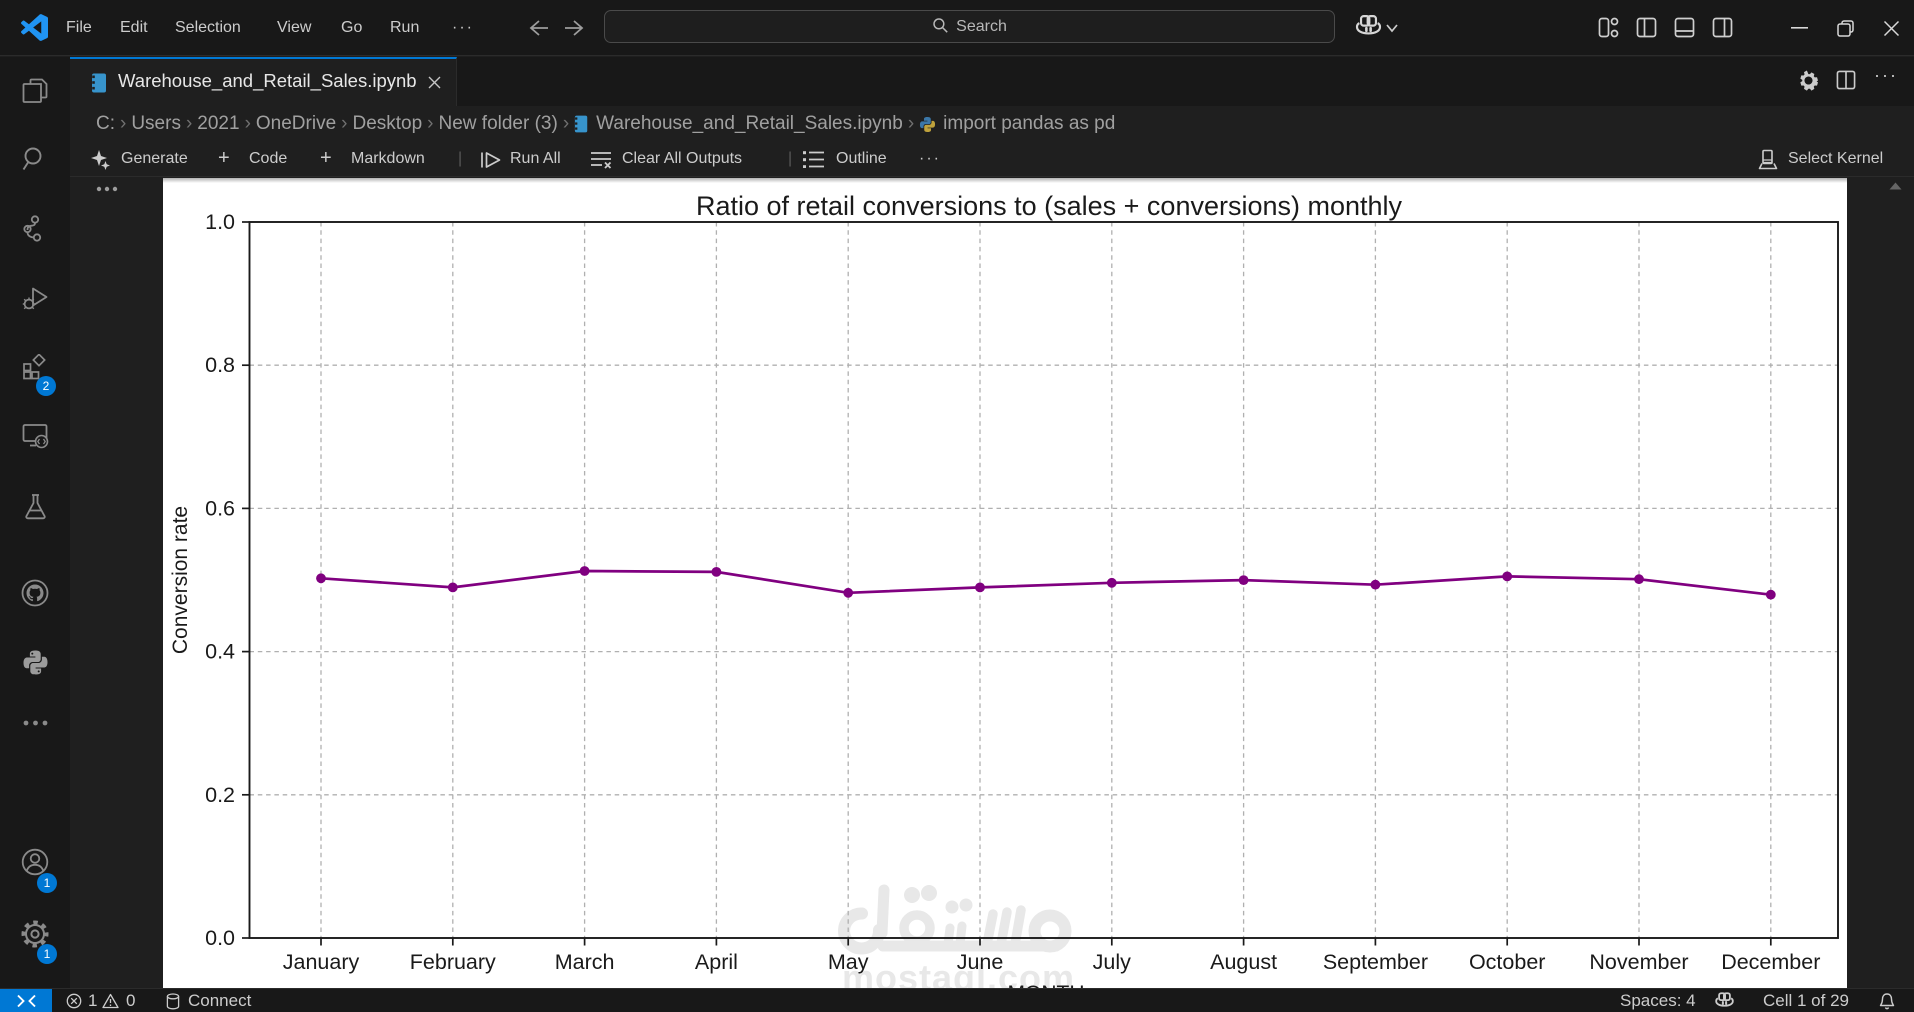  I want to click on svg-text: November, so click(1638, 962).